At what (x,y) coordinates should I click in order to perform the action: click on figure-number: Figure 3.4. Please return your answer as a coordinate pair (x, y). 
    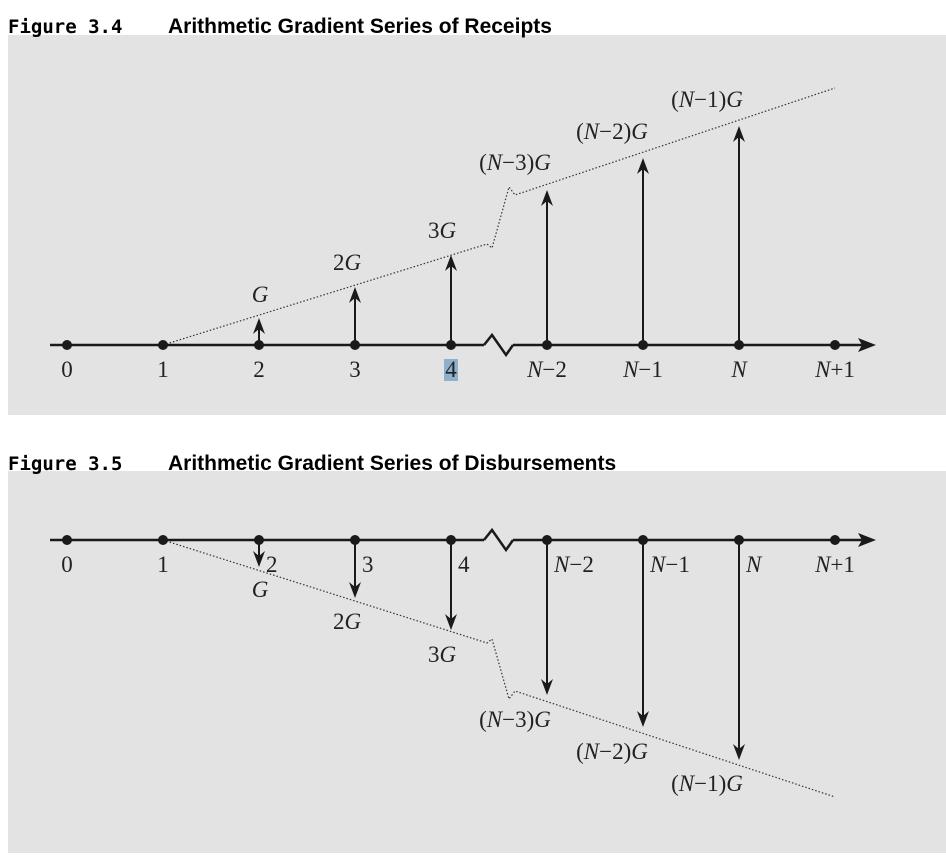
    Looking at the image, I should click on (65, 27).